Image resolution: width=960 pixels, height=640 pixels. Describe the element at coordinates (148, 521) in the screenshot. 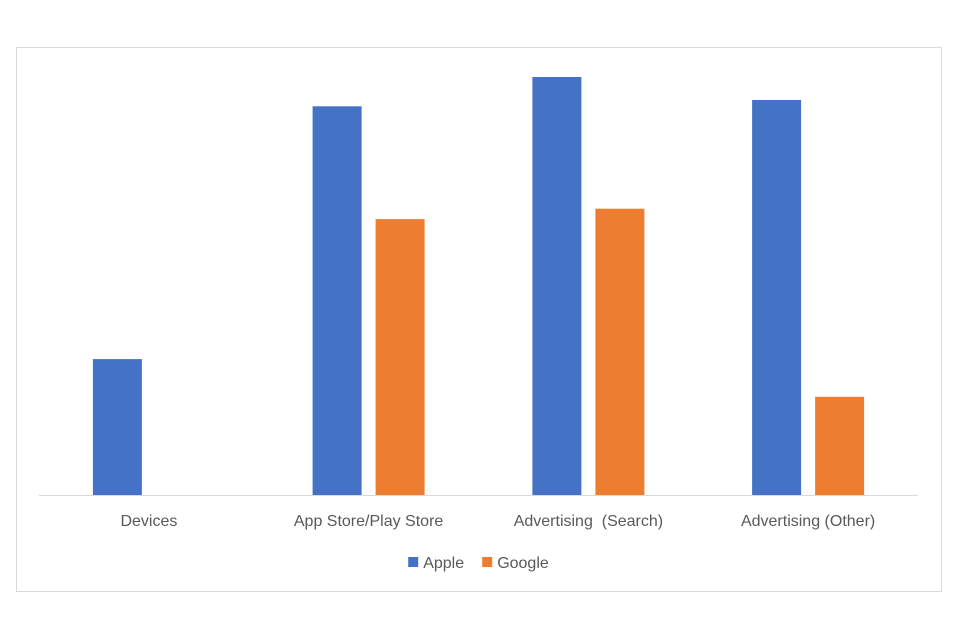

I see `category-label: Devices` at that location.